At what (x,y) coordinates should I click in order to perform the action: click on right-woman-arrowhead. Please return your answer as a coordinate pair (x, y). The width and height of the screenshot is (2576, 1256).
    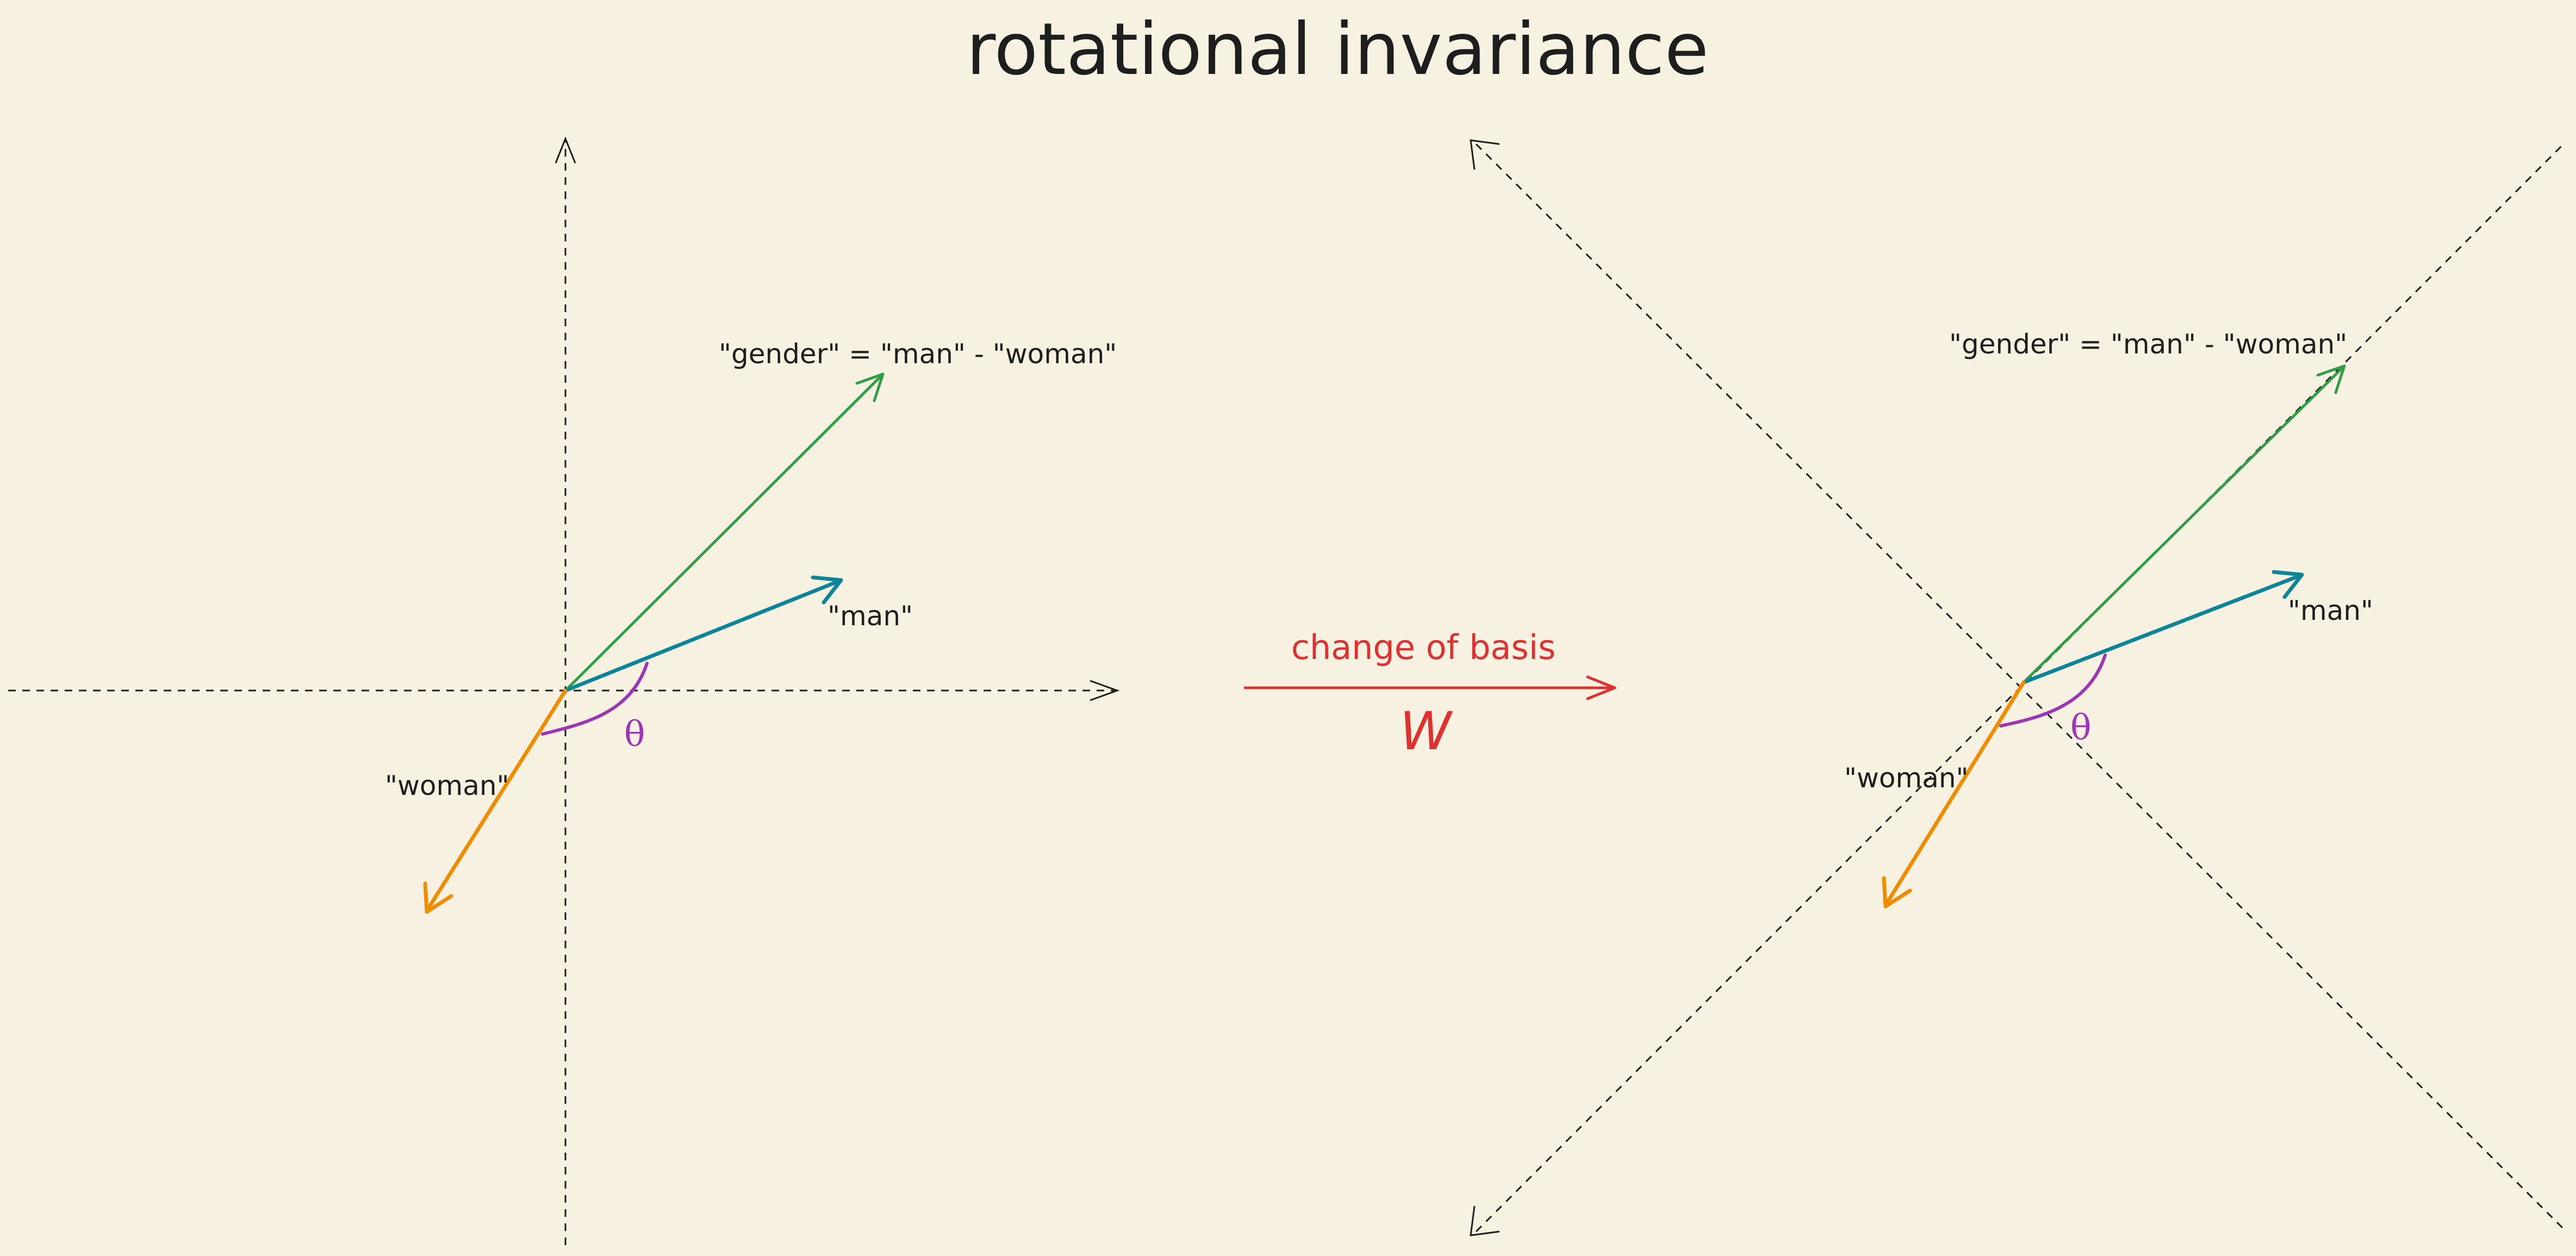
    Looking at the image, I should click on (1897, 892).